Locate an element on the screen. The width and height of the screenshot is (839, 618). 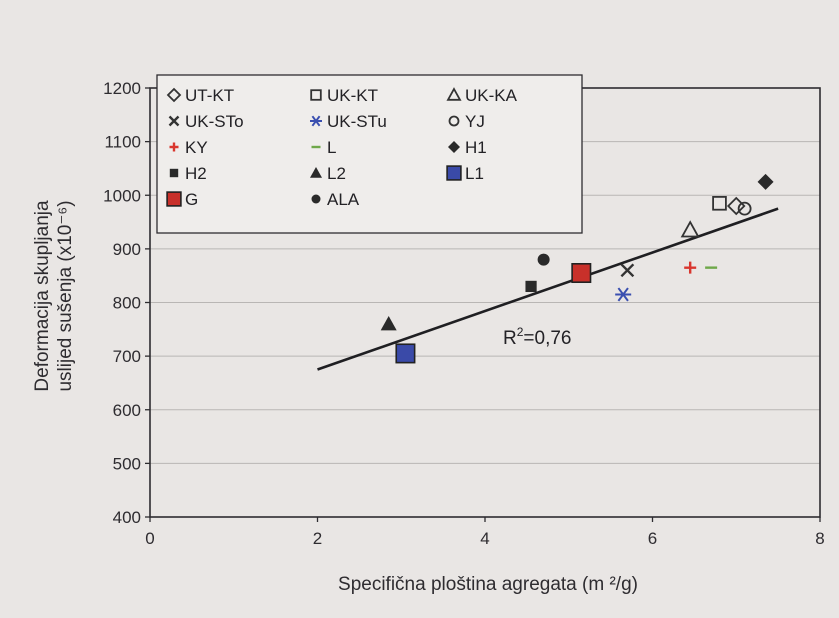
legend-marker-g-shape is located at coordinates (174, 199).